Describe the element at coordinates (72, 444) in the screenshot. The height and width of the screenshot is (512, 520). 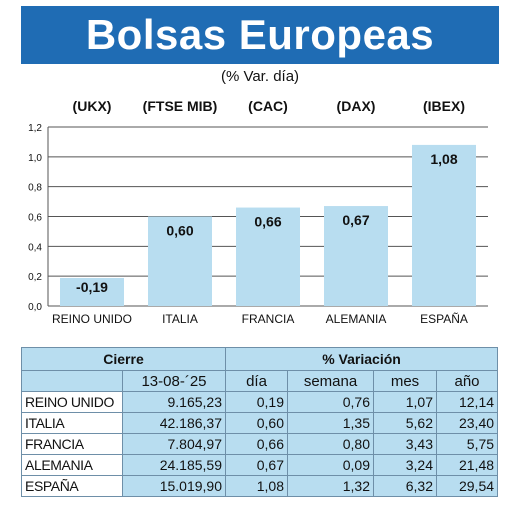
I see `row-name: FRANCIA` at that location.